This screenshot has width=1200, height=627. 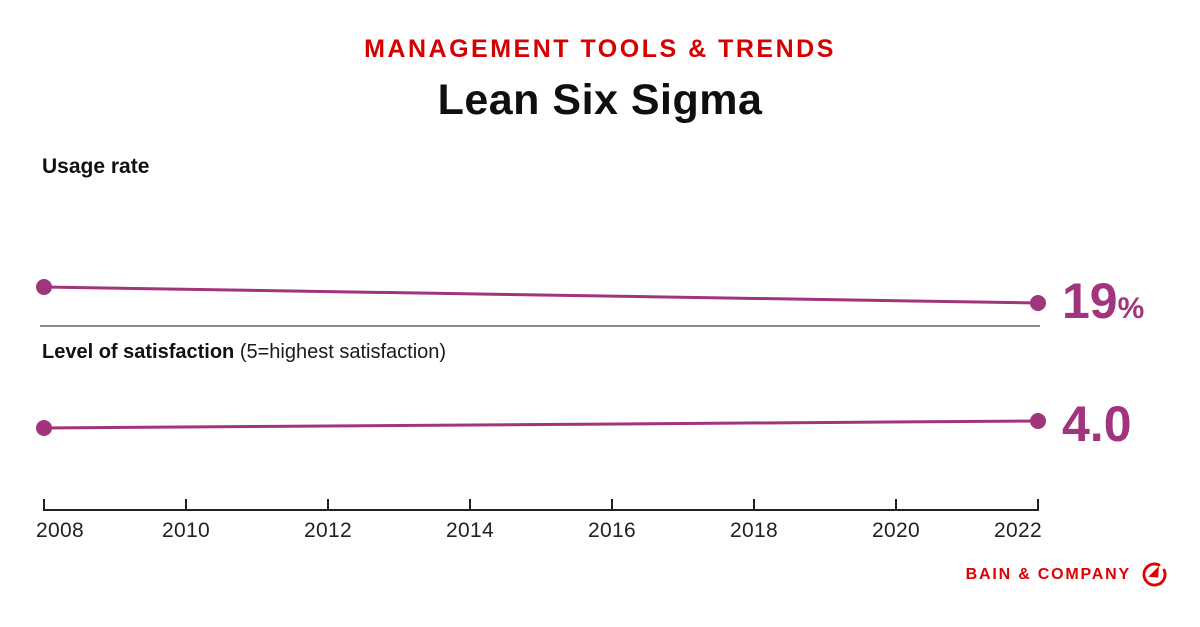 What do you see at coordinates (540, 326) in the screenshot?
I see `section-divider` at bounding box center [540, 326].